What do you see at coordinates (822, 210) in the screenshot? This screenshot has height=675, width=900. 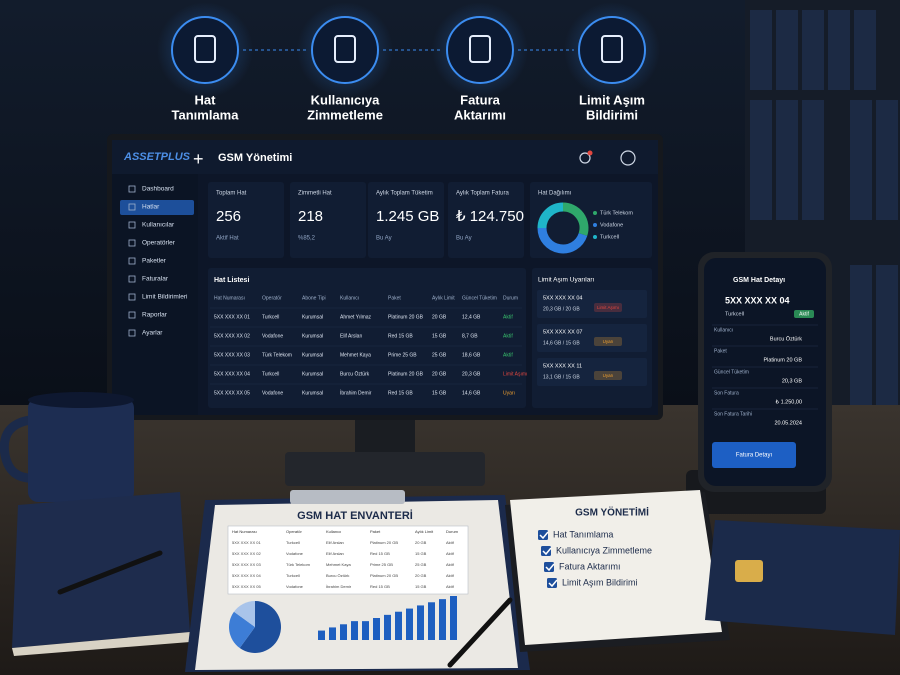 I see `shelves` at bounding box center [822, 210].